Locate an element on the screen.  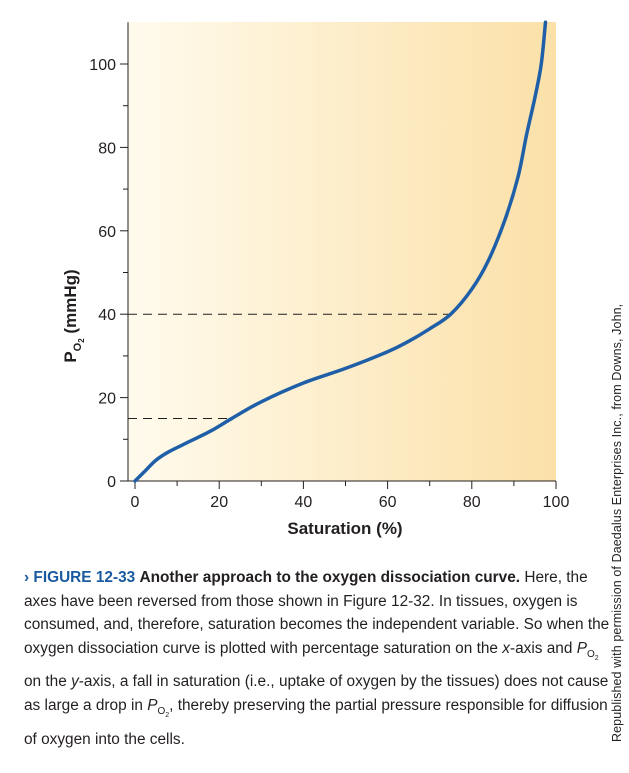
x-tick-label: 80 is located at coordinates (472, 502).